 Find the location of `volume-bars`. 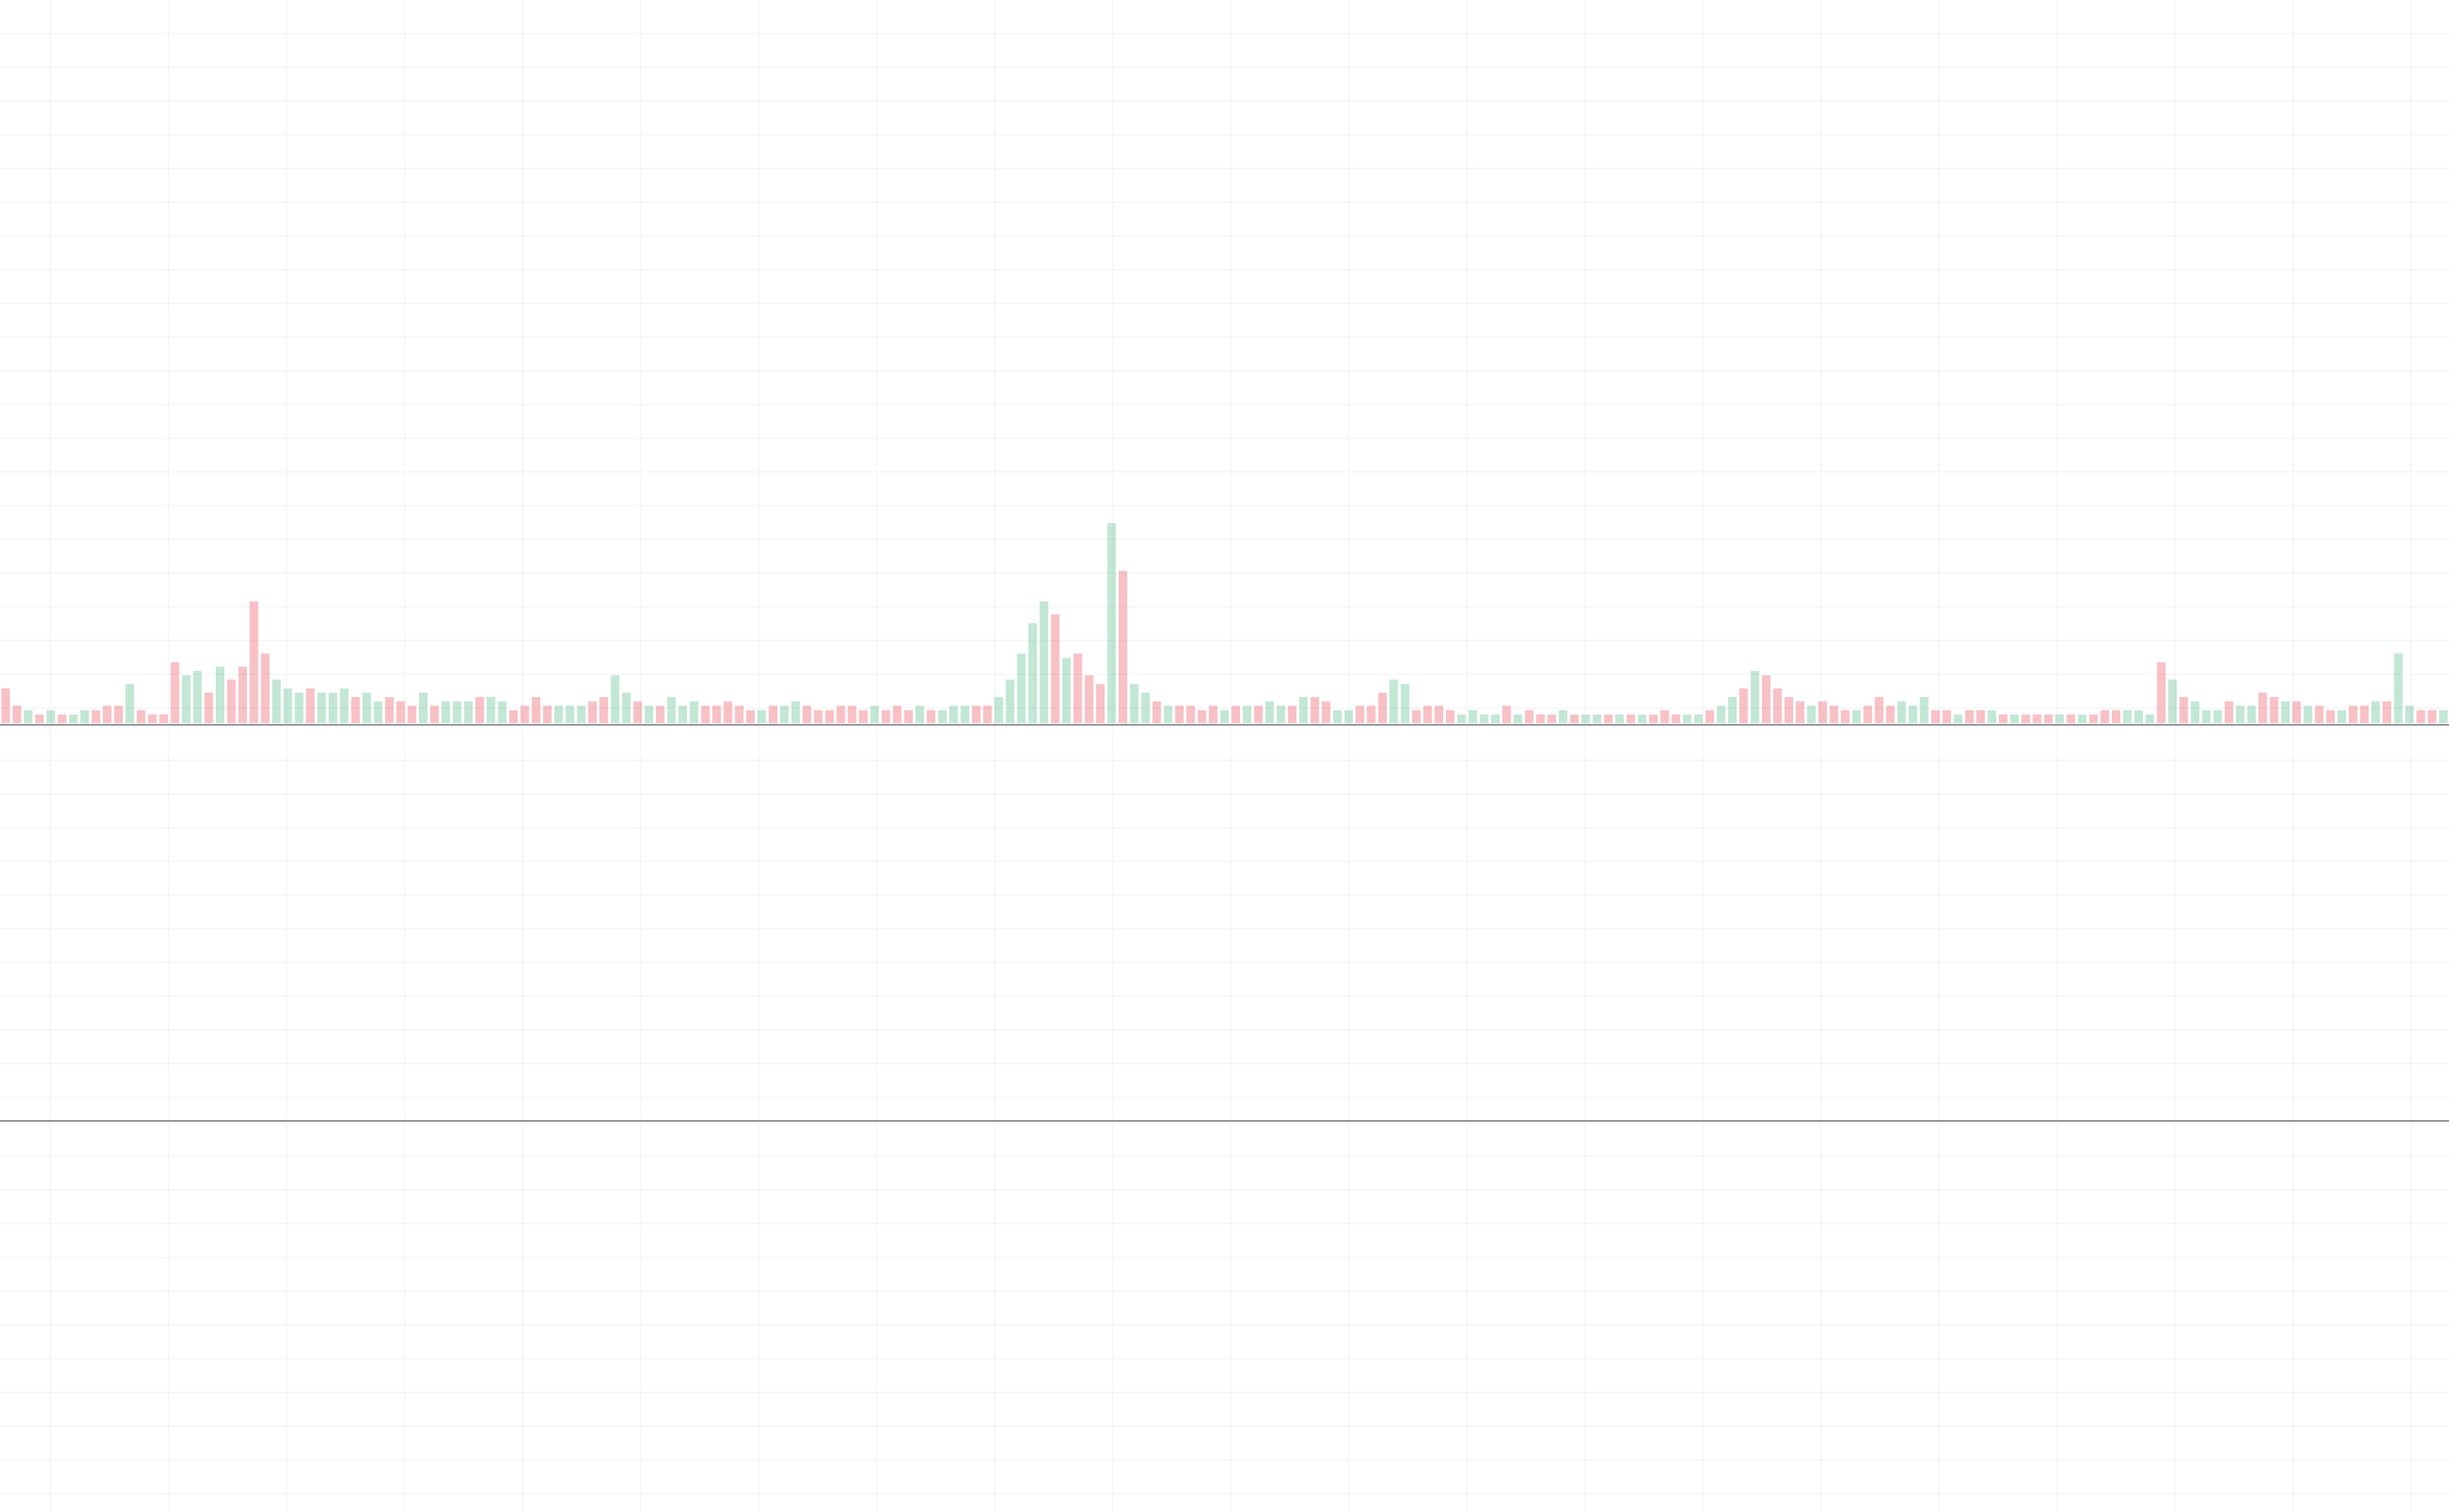

volume-bars is located at coordinates (1224, 623).